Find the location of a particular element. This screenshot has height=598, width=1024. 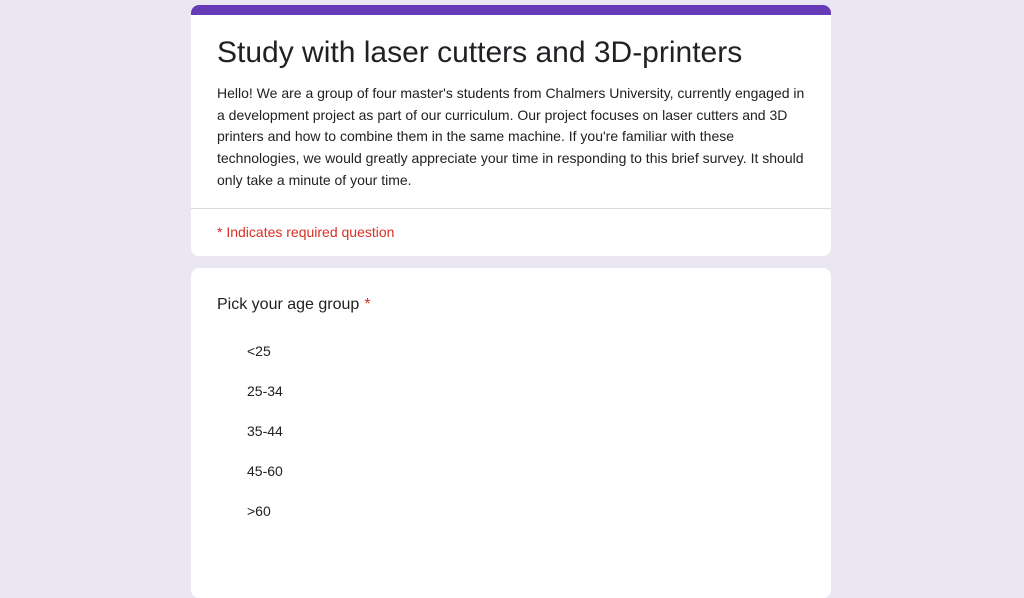

form-accent-bar is located at coordinates (511, 10).